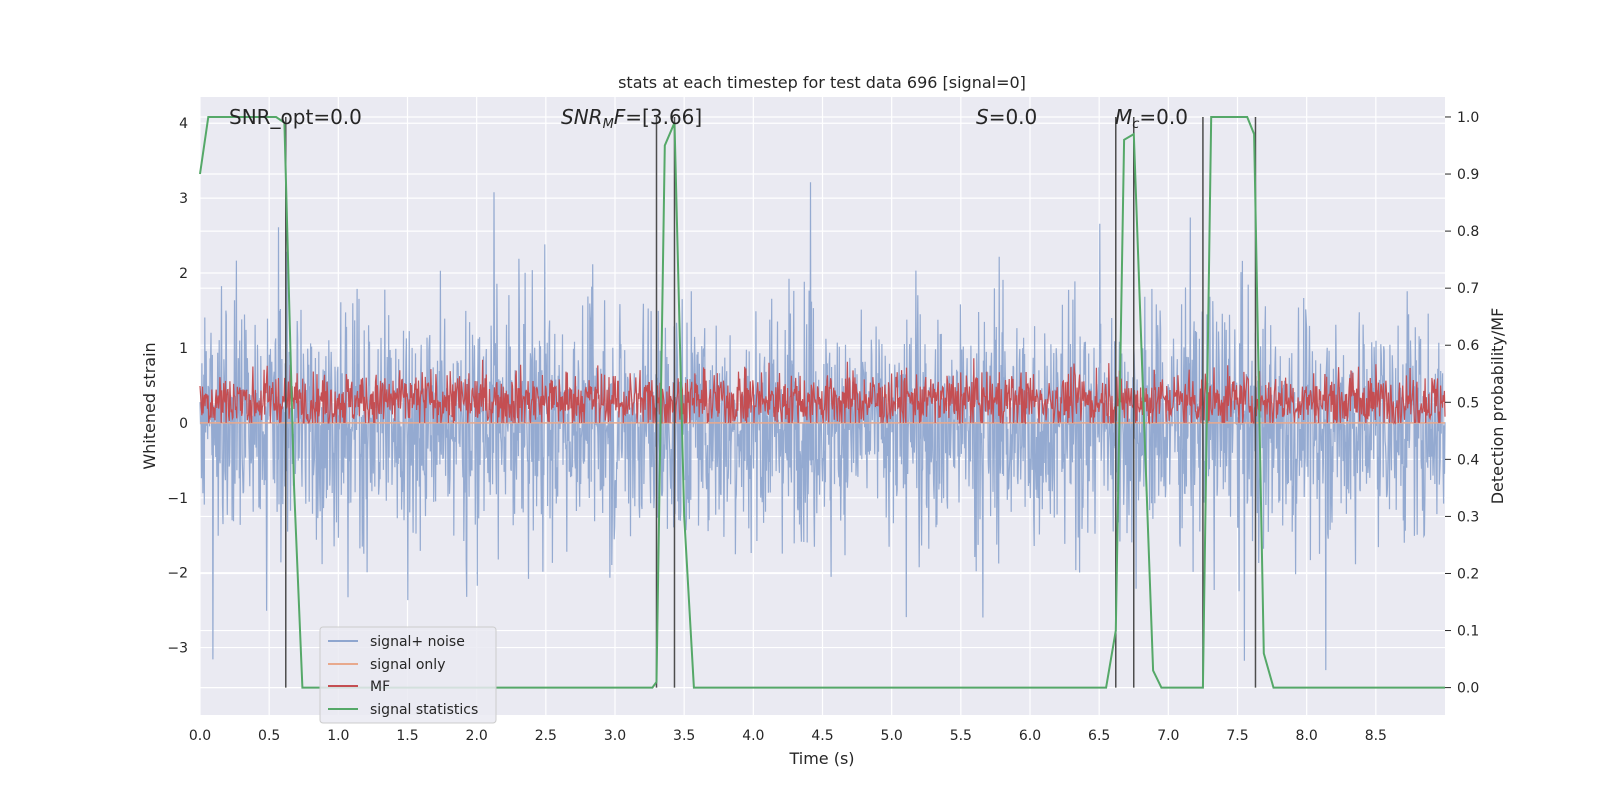 The height and width of the screenshot is (800, 1600). What do you see at coordinates (1151, 118) in the screenshot?
I see `annotation-mc: Mc=0.0` at bounding box center [1151, 118].